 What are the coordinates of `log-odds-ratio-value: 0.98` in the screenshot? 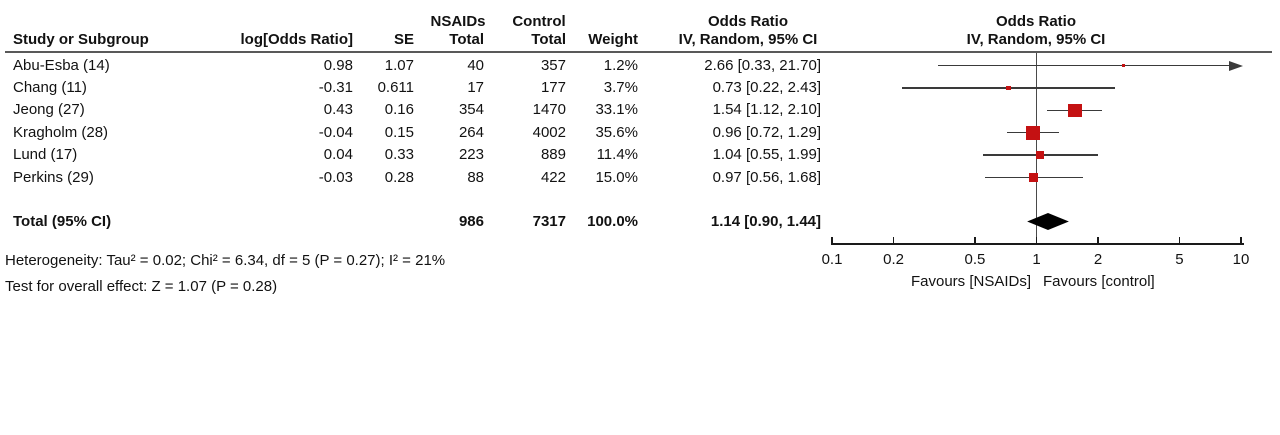 It's located at (338, 65).